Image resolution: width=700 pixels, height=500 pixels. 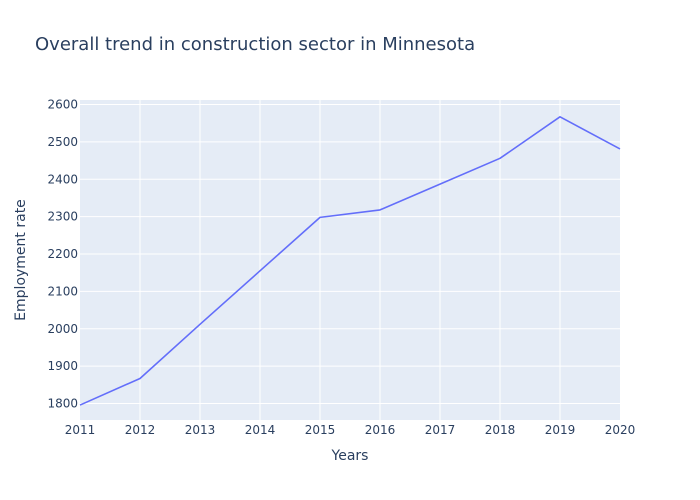 I want to click on x-tick-label: 2011, so click(x=80, y=430).